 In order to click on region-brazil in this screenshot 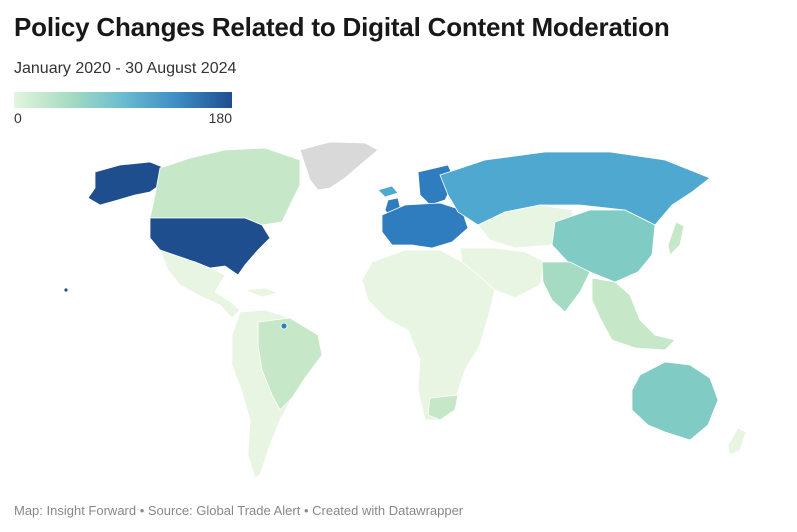, I will do `click(290, 364)`.